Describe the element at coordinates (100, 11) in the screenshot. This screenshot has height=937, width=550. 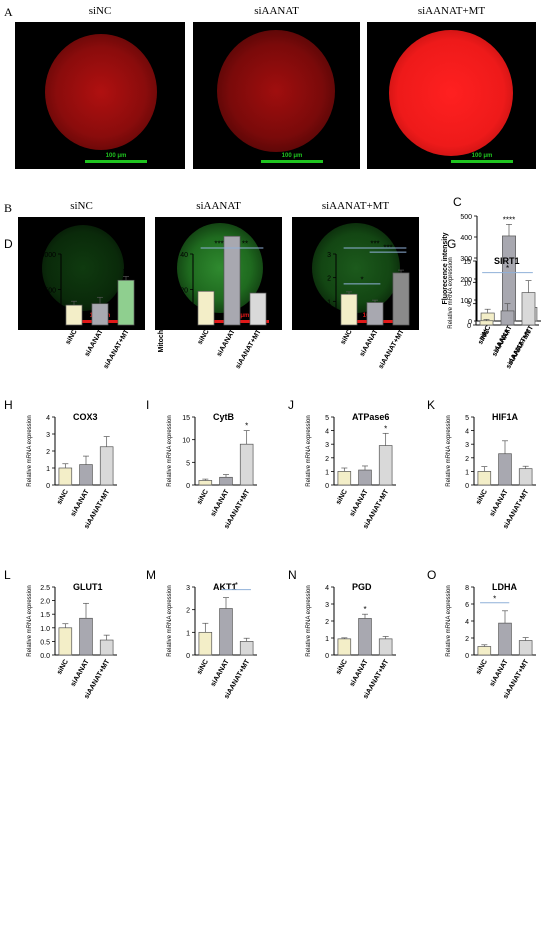
I see `panel-a-title-sinc: siNC` at that location.